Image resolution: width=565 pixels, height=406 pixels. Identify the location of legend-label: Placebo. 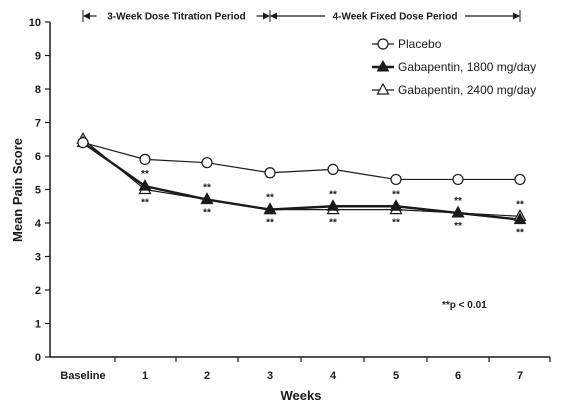
(420, 44).